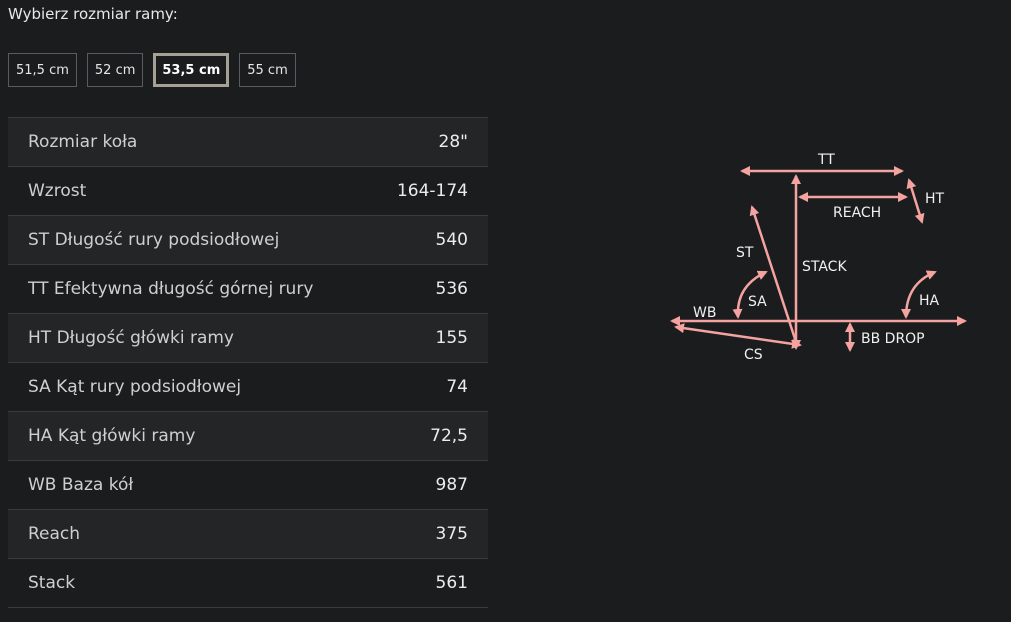  Describe the element at coordinates (451, 485) in the screenshot. I see `spec-value: 987` at that location.